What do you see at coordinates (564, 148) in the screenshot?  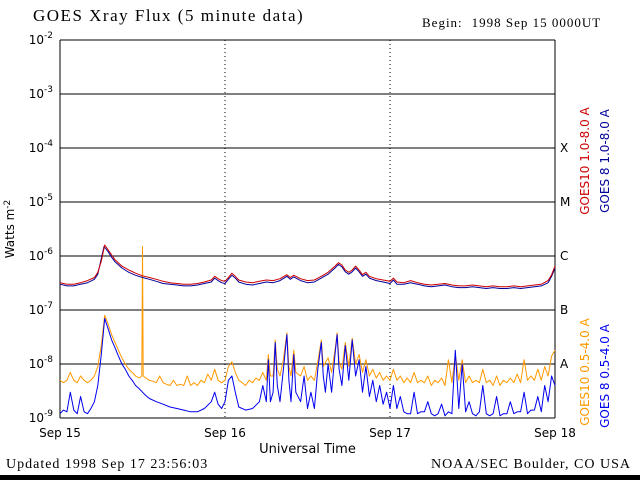 I see `flare-class-label-x: X` at bounding box center [564, 148].